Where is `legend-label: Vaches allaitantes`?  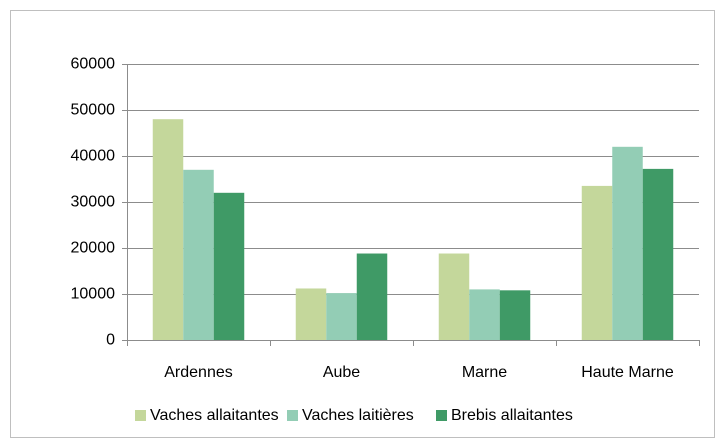
legend-label: Vaches allaitantes is located at coordinates (214, 415).